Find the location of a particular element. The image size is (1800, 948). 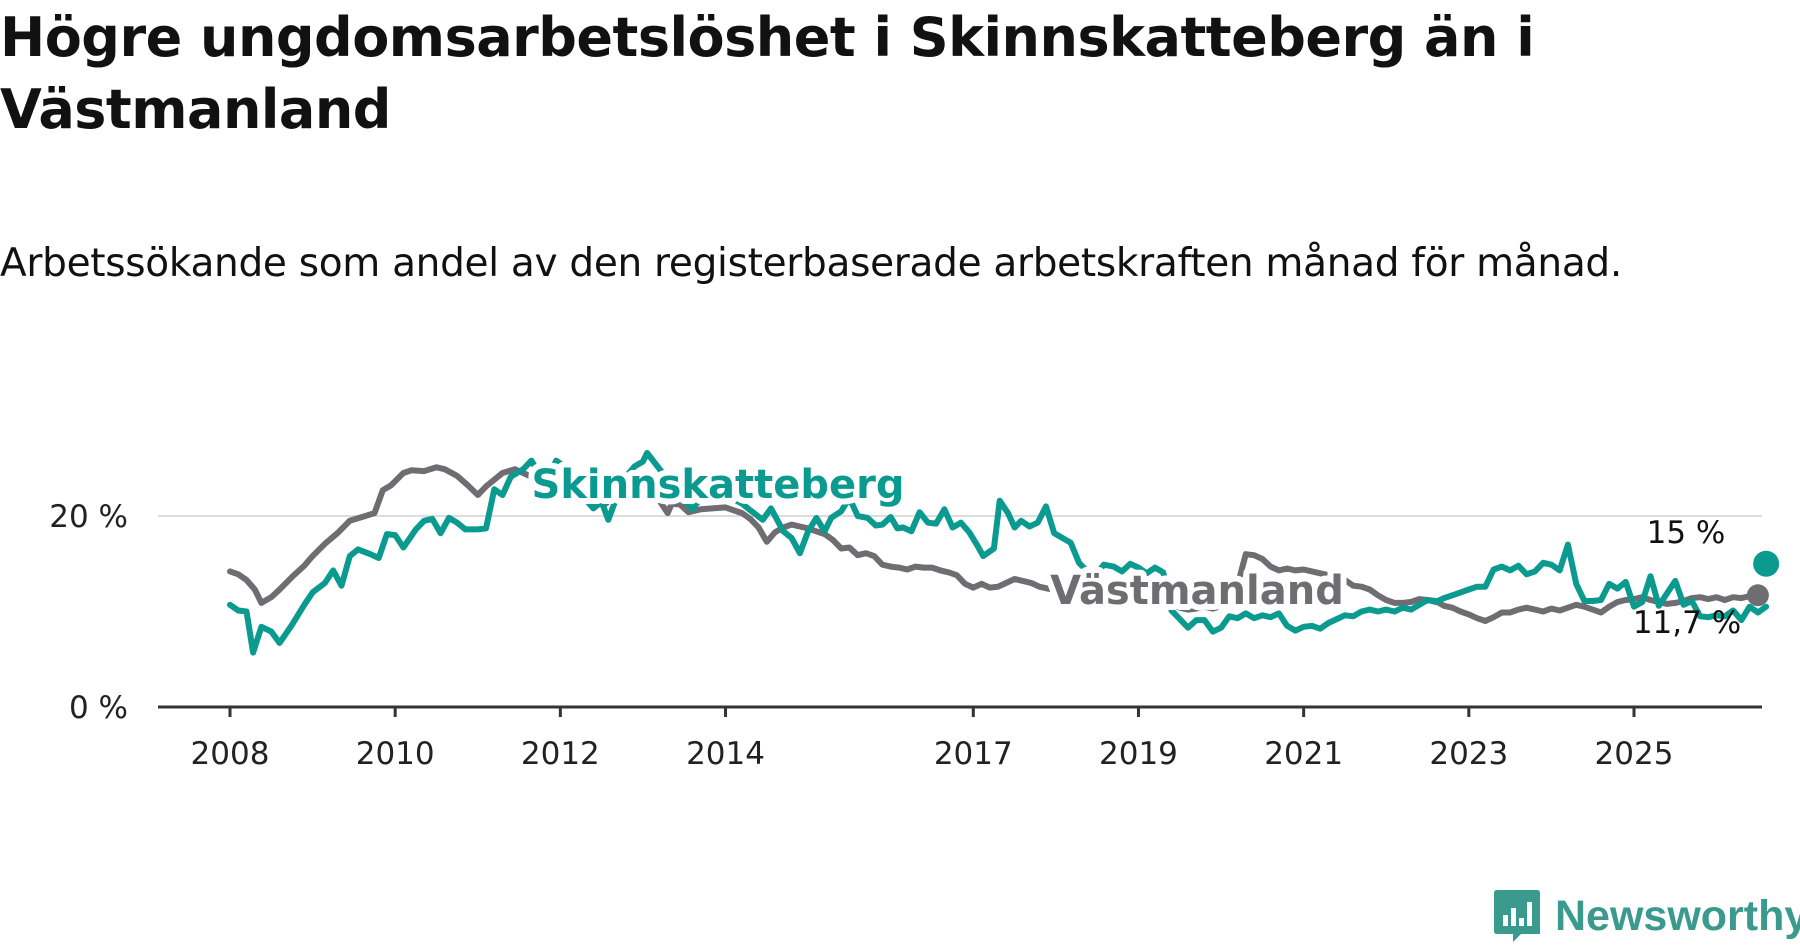

newsworthy-brand-icon is located at coordinates (1517, 916).